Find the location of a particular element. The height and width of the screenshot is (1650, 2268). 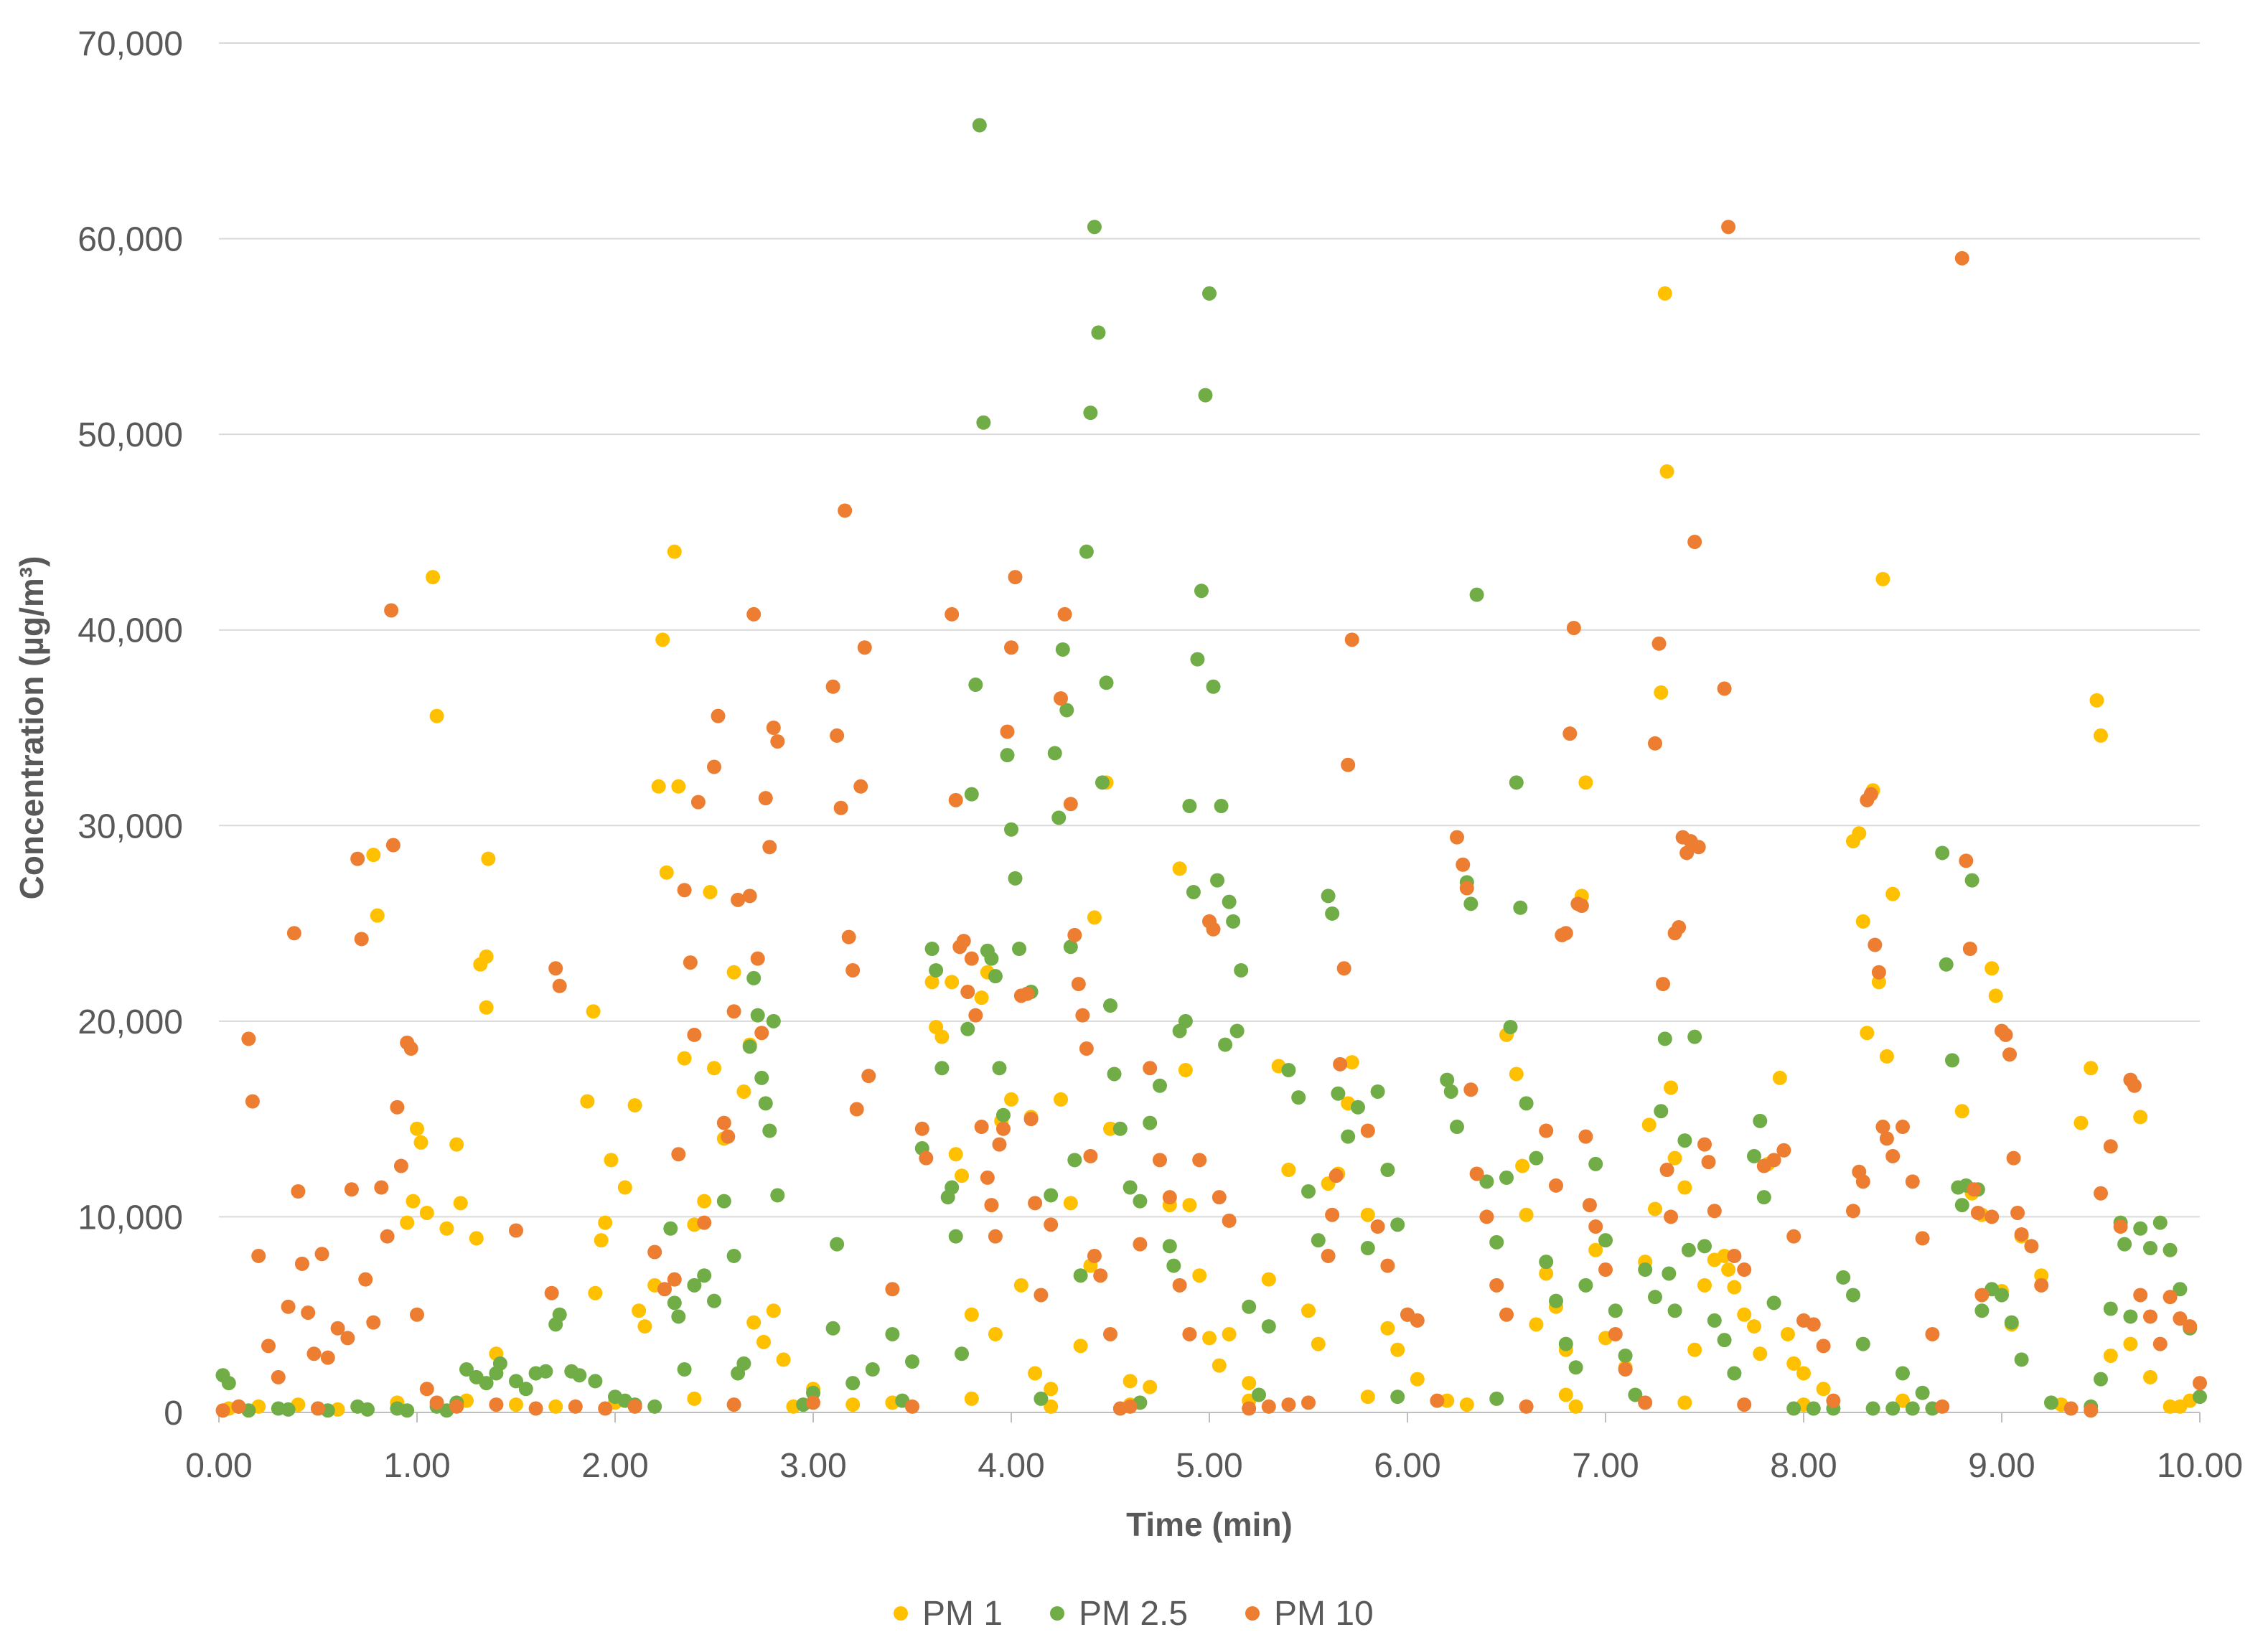

x-tick-label: 9.00 is located at coordinates (2002, 1466).